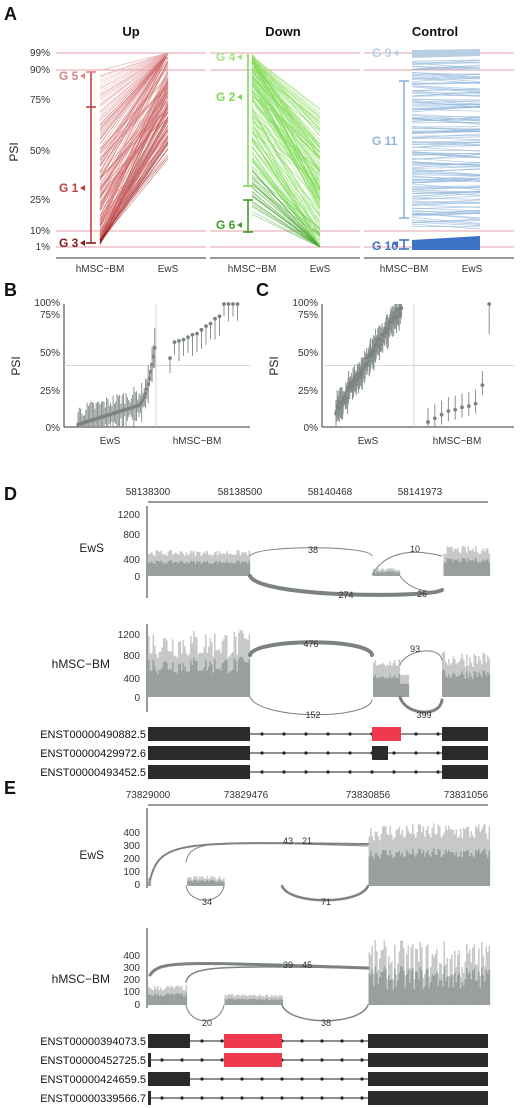 The height and width of the screenshot is (1108, 520). What do you see at coordinates (385, 246) in the screenshot?
I see `group-label-g10: G 10` at bounding box center [385, 246].